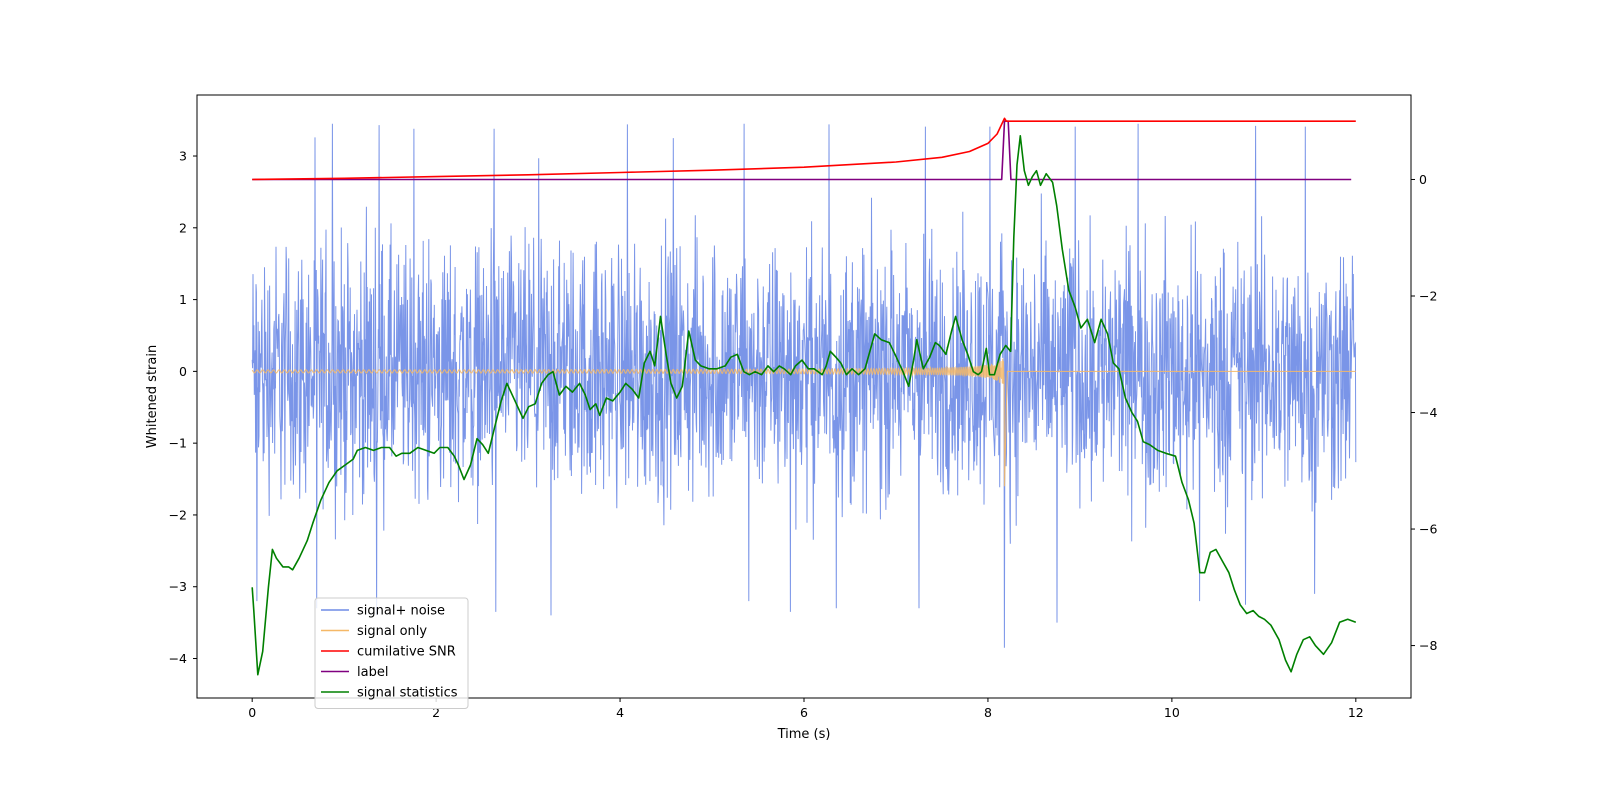 This screenshot has height=804, width=1600. Describe the element at coordinates (183, 371) in the screenshot. I see `y-tick-label: 0` at that location.